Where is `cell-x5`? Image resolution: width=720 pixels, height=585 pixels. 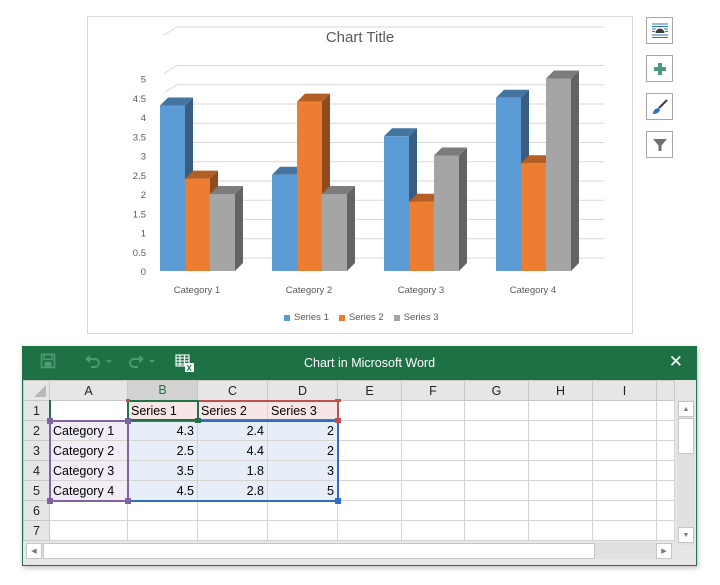
cell-x5 is located at coordinates (665, 490).